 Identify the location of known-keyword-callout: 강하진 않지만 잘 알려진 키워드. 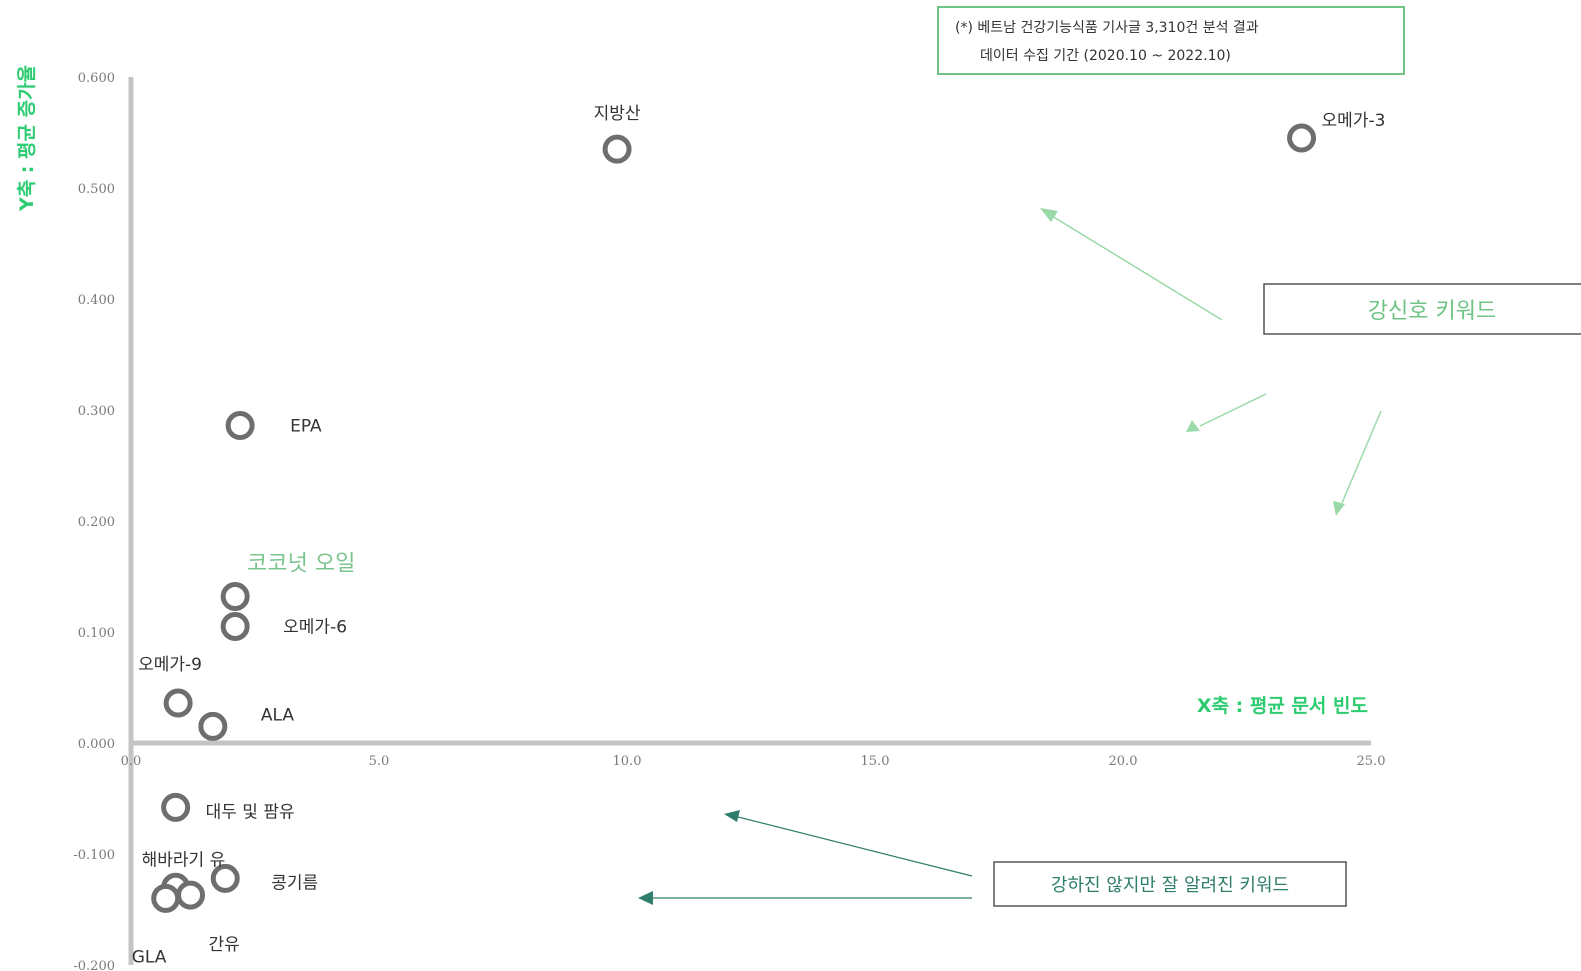
(1170, 884).